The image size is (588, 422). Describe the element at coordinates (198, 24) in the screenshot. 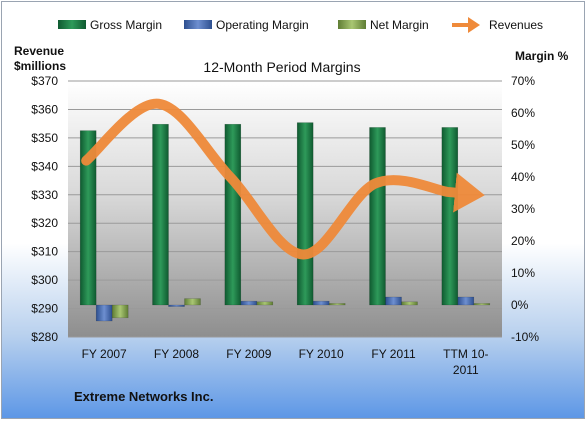

I see `legend-swatch-operating-margin` at that location.